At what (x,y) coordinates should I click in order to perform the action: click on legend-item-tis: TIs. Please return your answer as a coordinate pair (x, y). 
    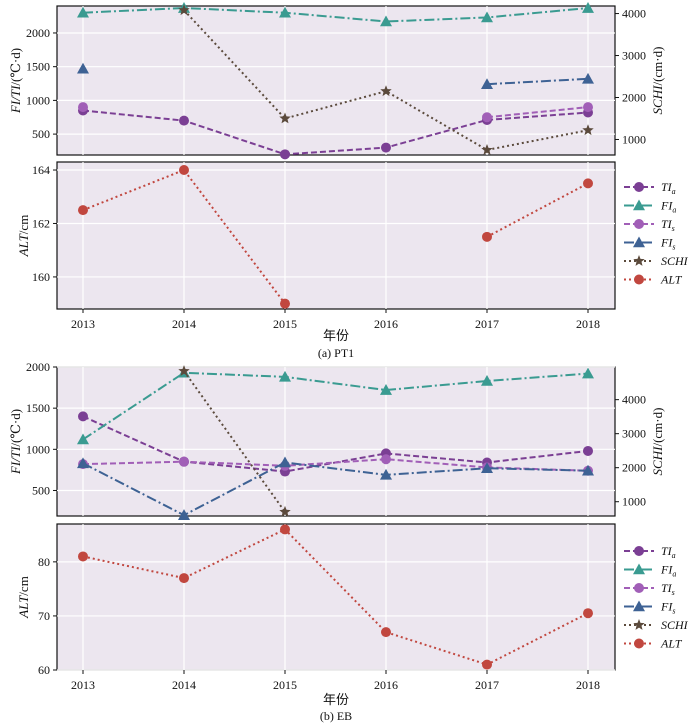
    Looking at the image, I should click on (649, 589).